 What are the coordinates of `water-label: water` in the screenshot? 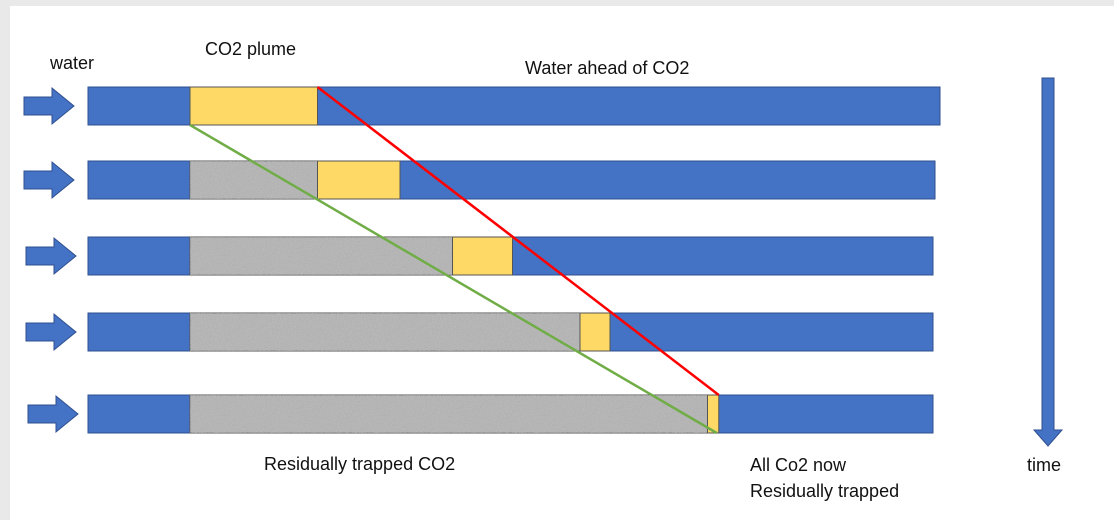 It's located at (72, 63).